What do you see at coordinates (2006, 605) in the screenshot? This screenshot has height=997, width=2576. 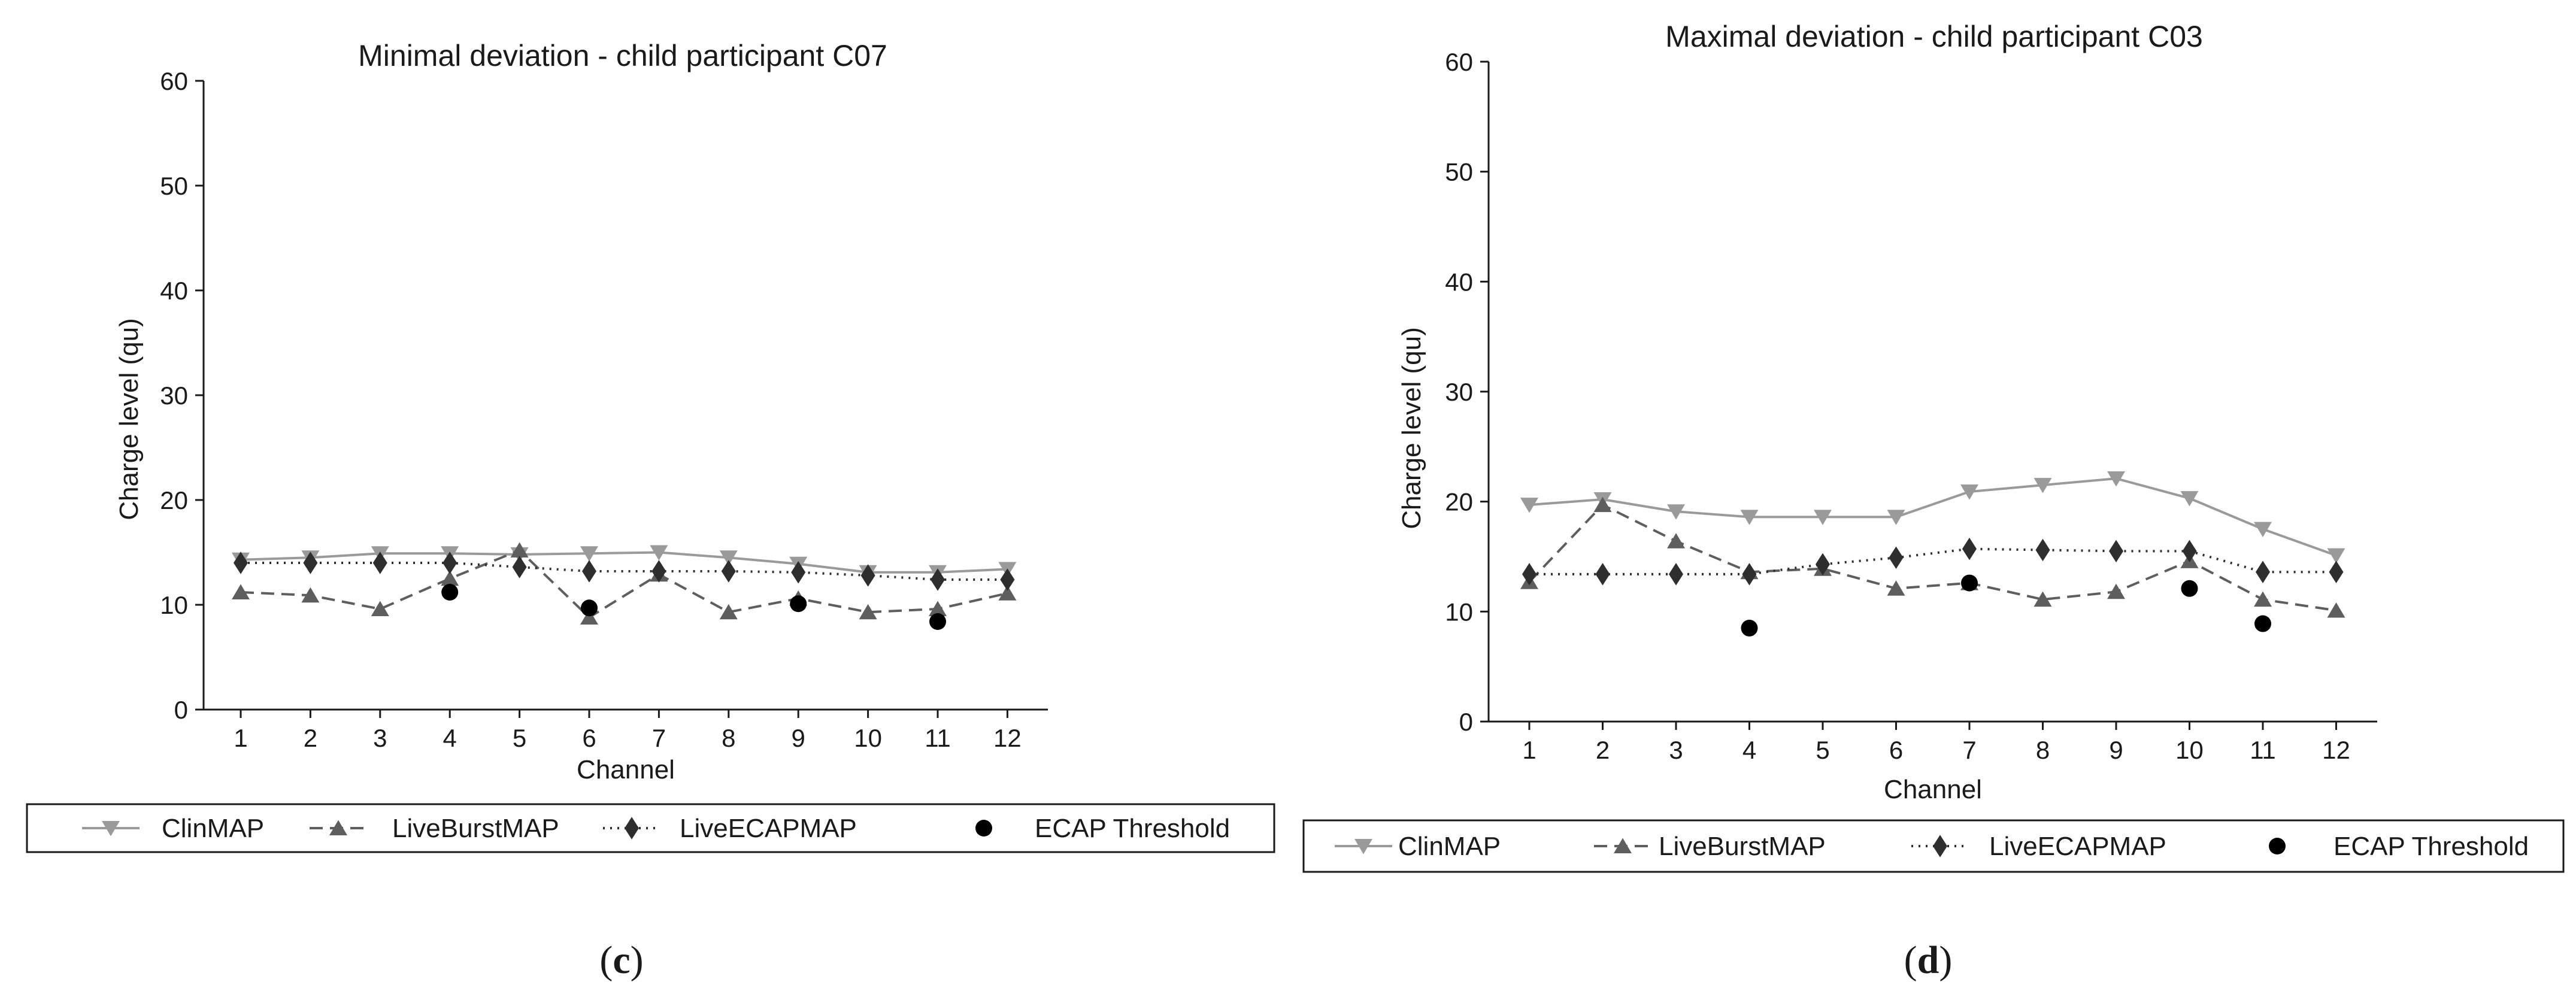 I see `series-ecap-threshold` at bounding box center [2006, 605].